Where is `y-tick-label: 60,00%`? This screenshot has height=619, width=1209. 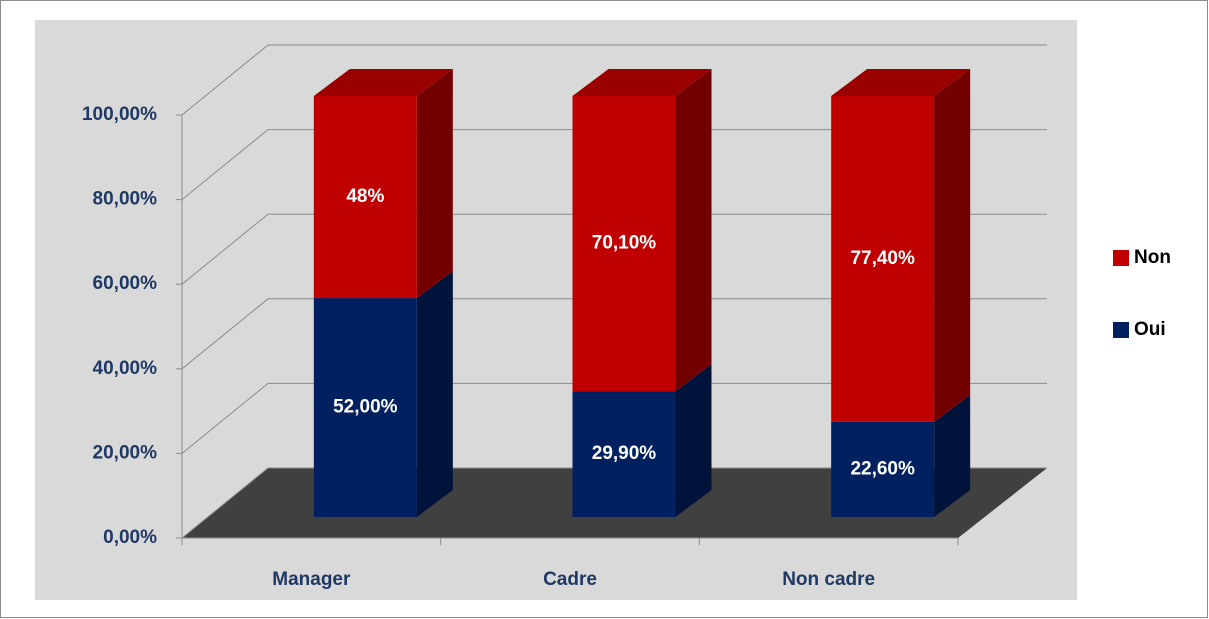 y-tick-label: 60,00% is located at coordinates (125, 283).